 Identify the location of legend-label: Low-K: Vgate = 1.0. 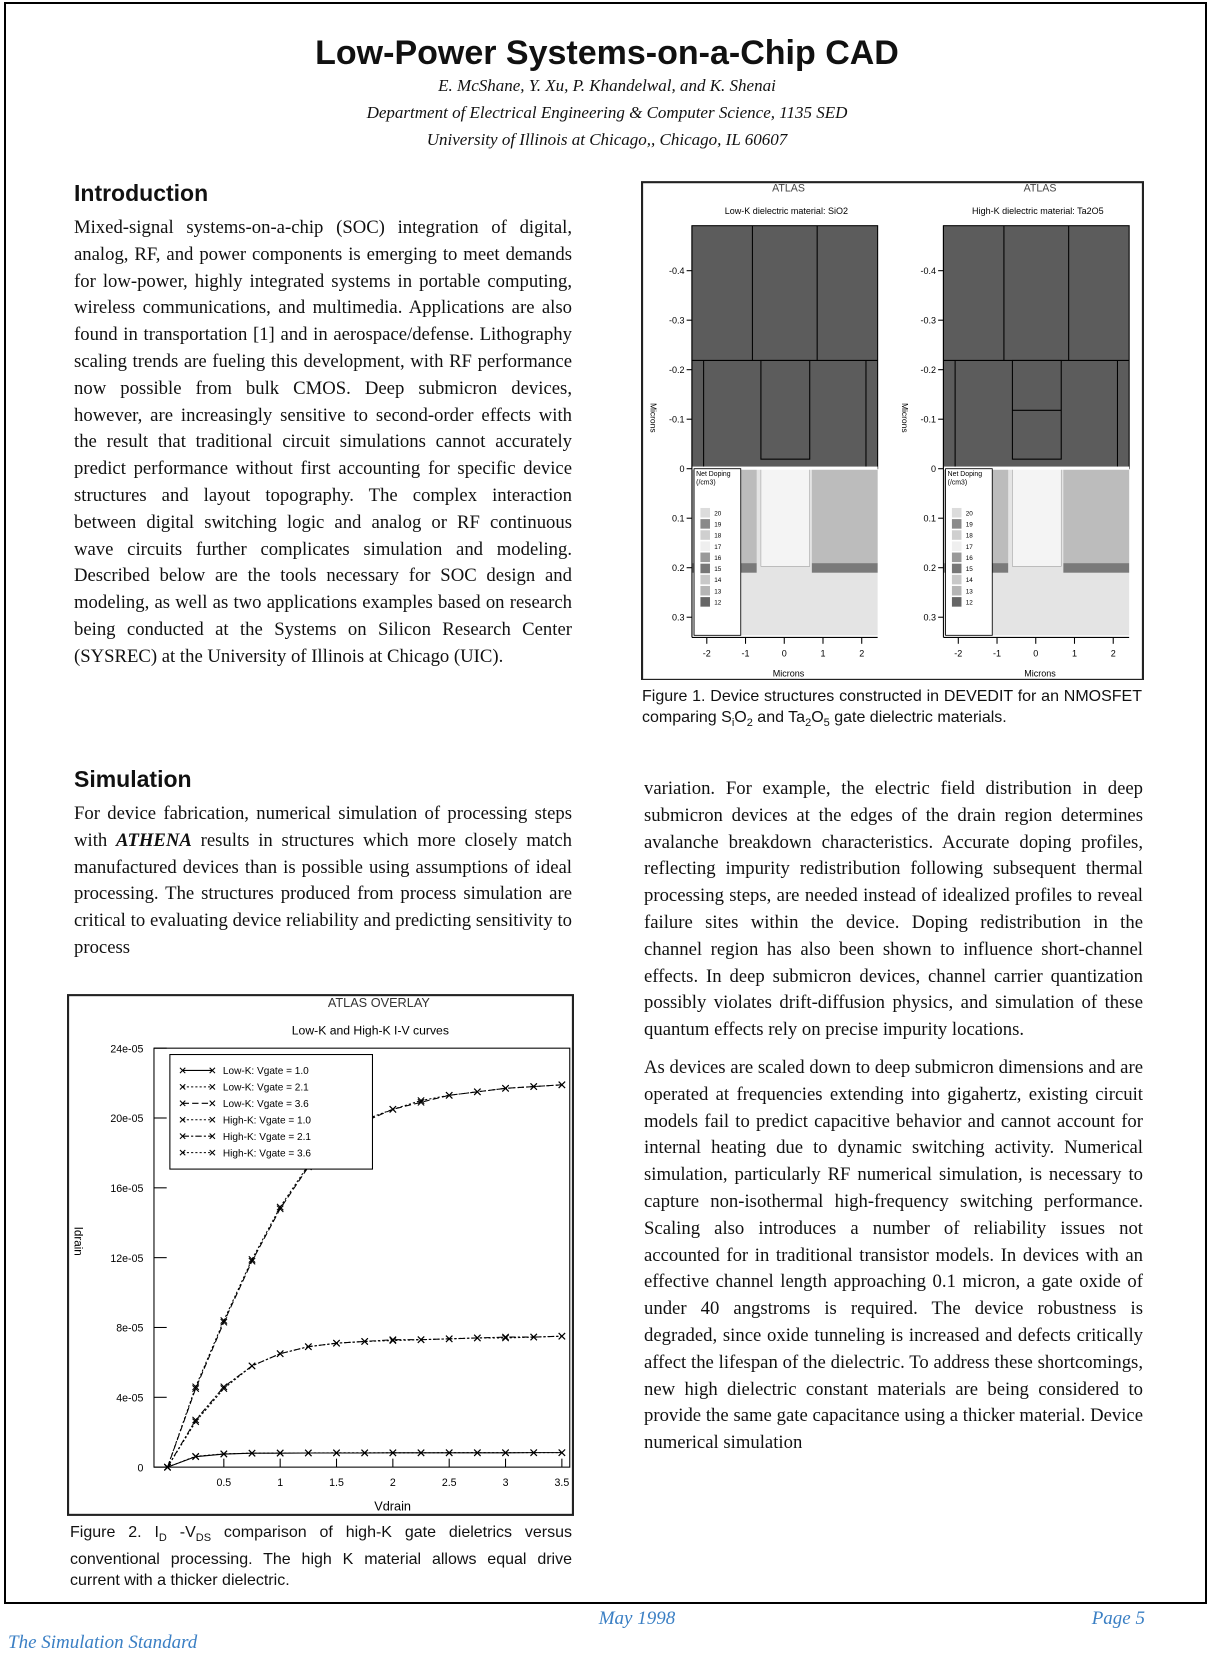
(266, 1071).